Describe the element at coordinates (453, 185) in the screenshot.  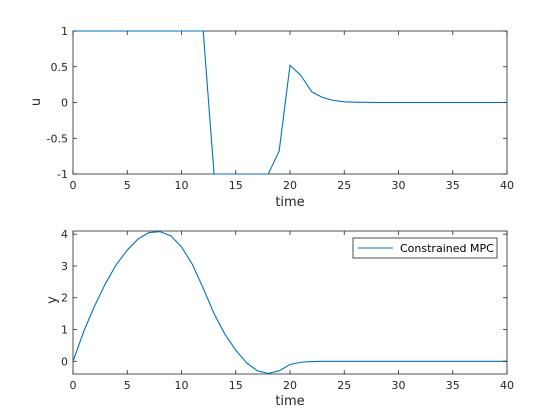
I see `x-tick-label-u: 35` at that location.